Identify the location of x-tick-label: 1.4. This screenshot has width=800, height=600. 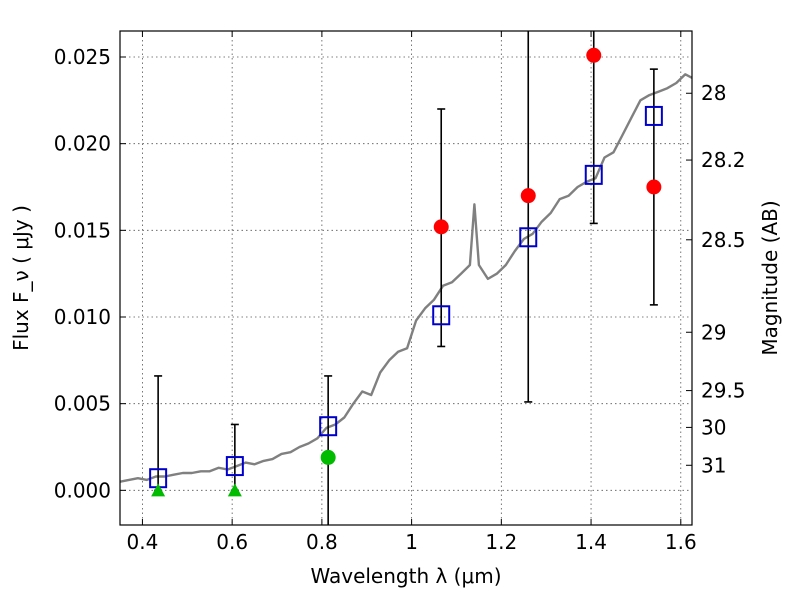
(591, 542).